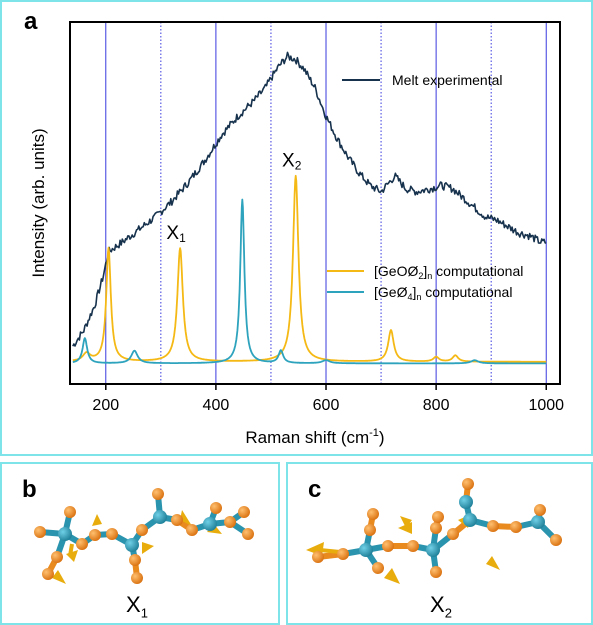 Image resolution: width=593 pixels, height=625 pixels. What do you see at coordinates (326, 405) in the screenshot?
I see `x-tick-label-600: 600` at bounding box center [326, 405].